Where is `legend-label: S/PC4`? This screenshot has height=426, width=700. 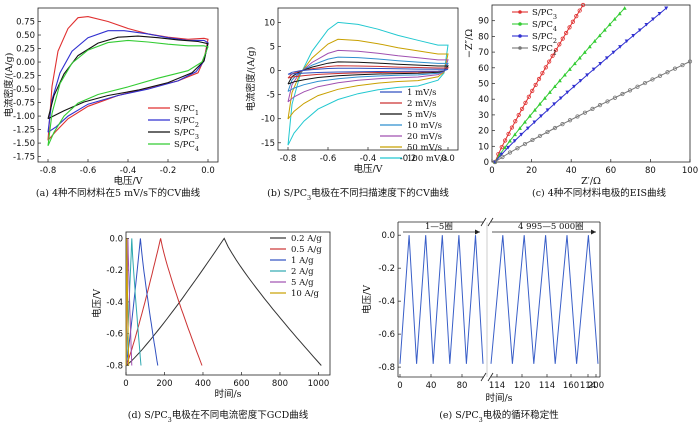 legend-label: S/PC4 is located at coordinates (544, 26).